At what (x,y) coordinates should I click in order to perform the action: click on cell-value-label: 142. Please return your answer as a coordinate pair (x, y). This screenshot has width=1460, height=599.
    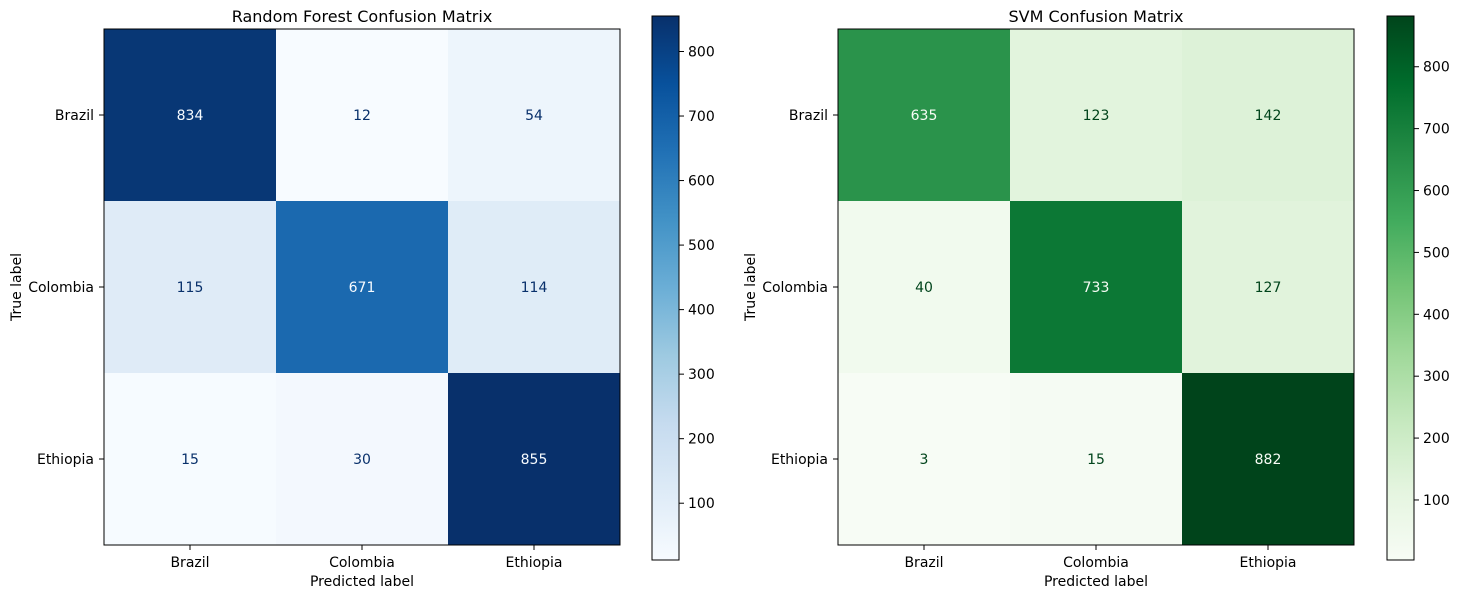
    Looking at the image, I should click on (1268, 116).